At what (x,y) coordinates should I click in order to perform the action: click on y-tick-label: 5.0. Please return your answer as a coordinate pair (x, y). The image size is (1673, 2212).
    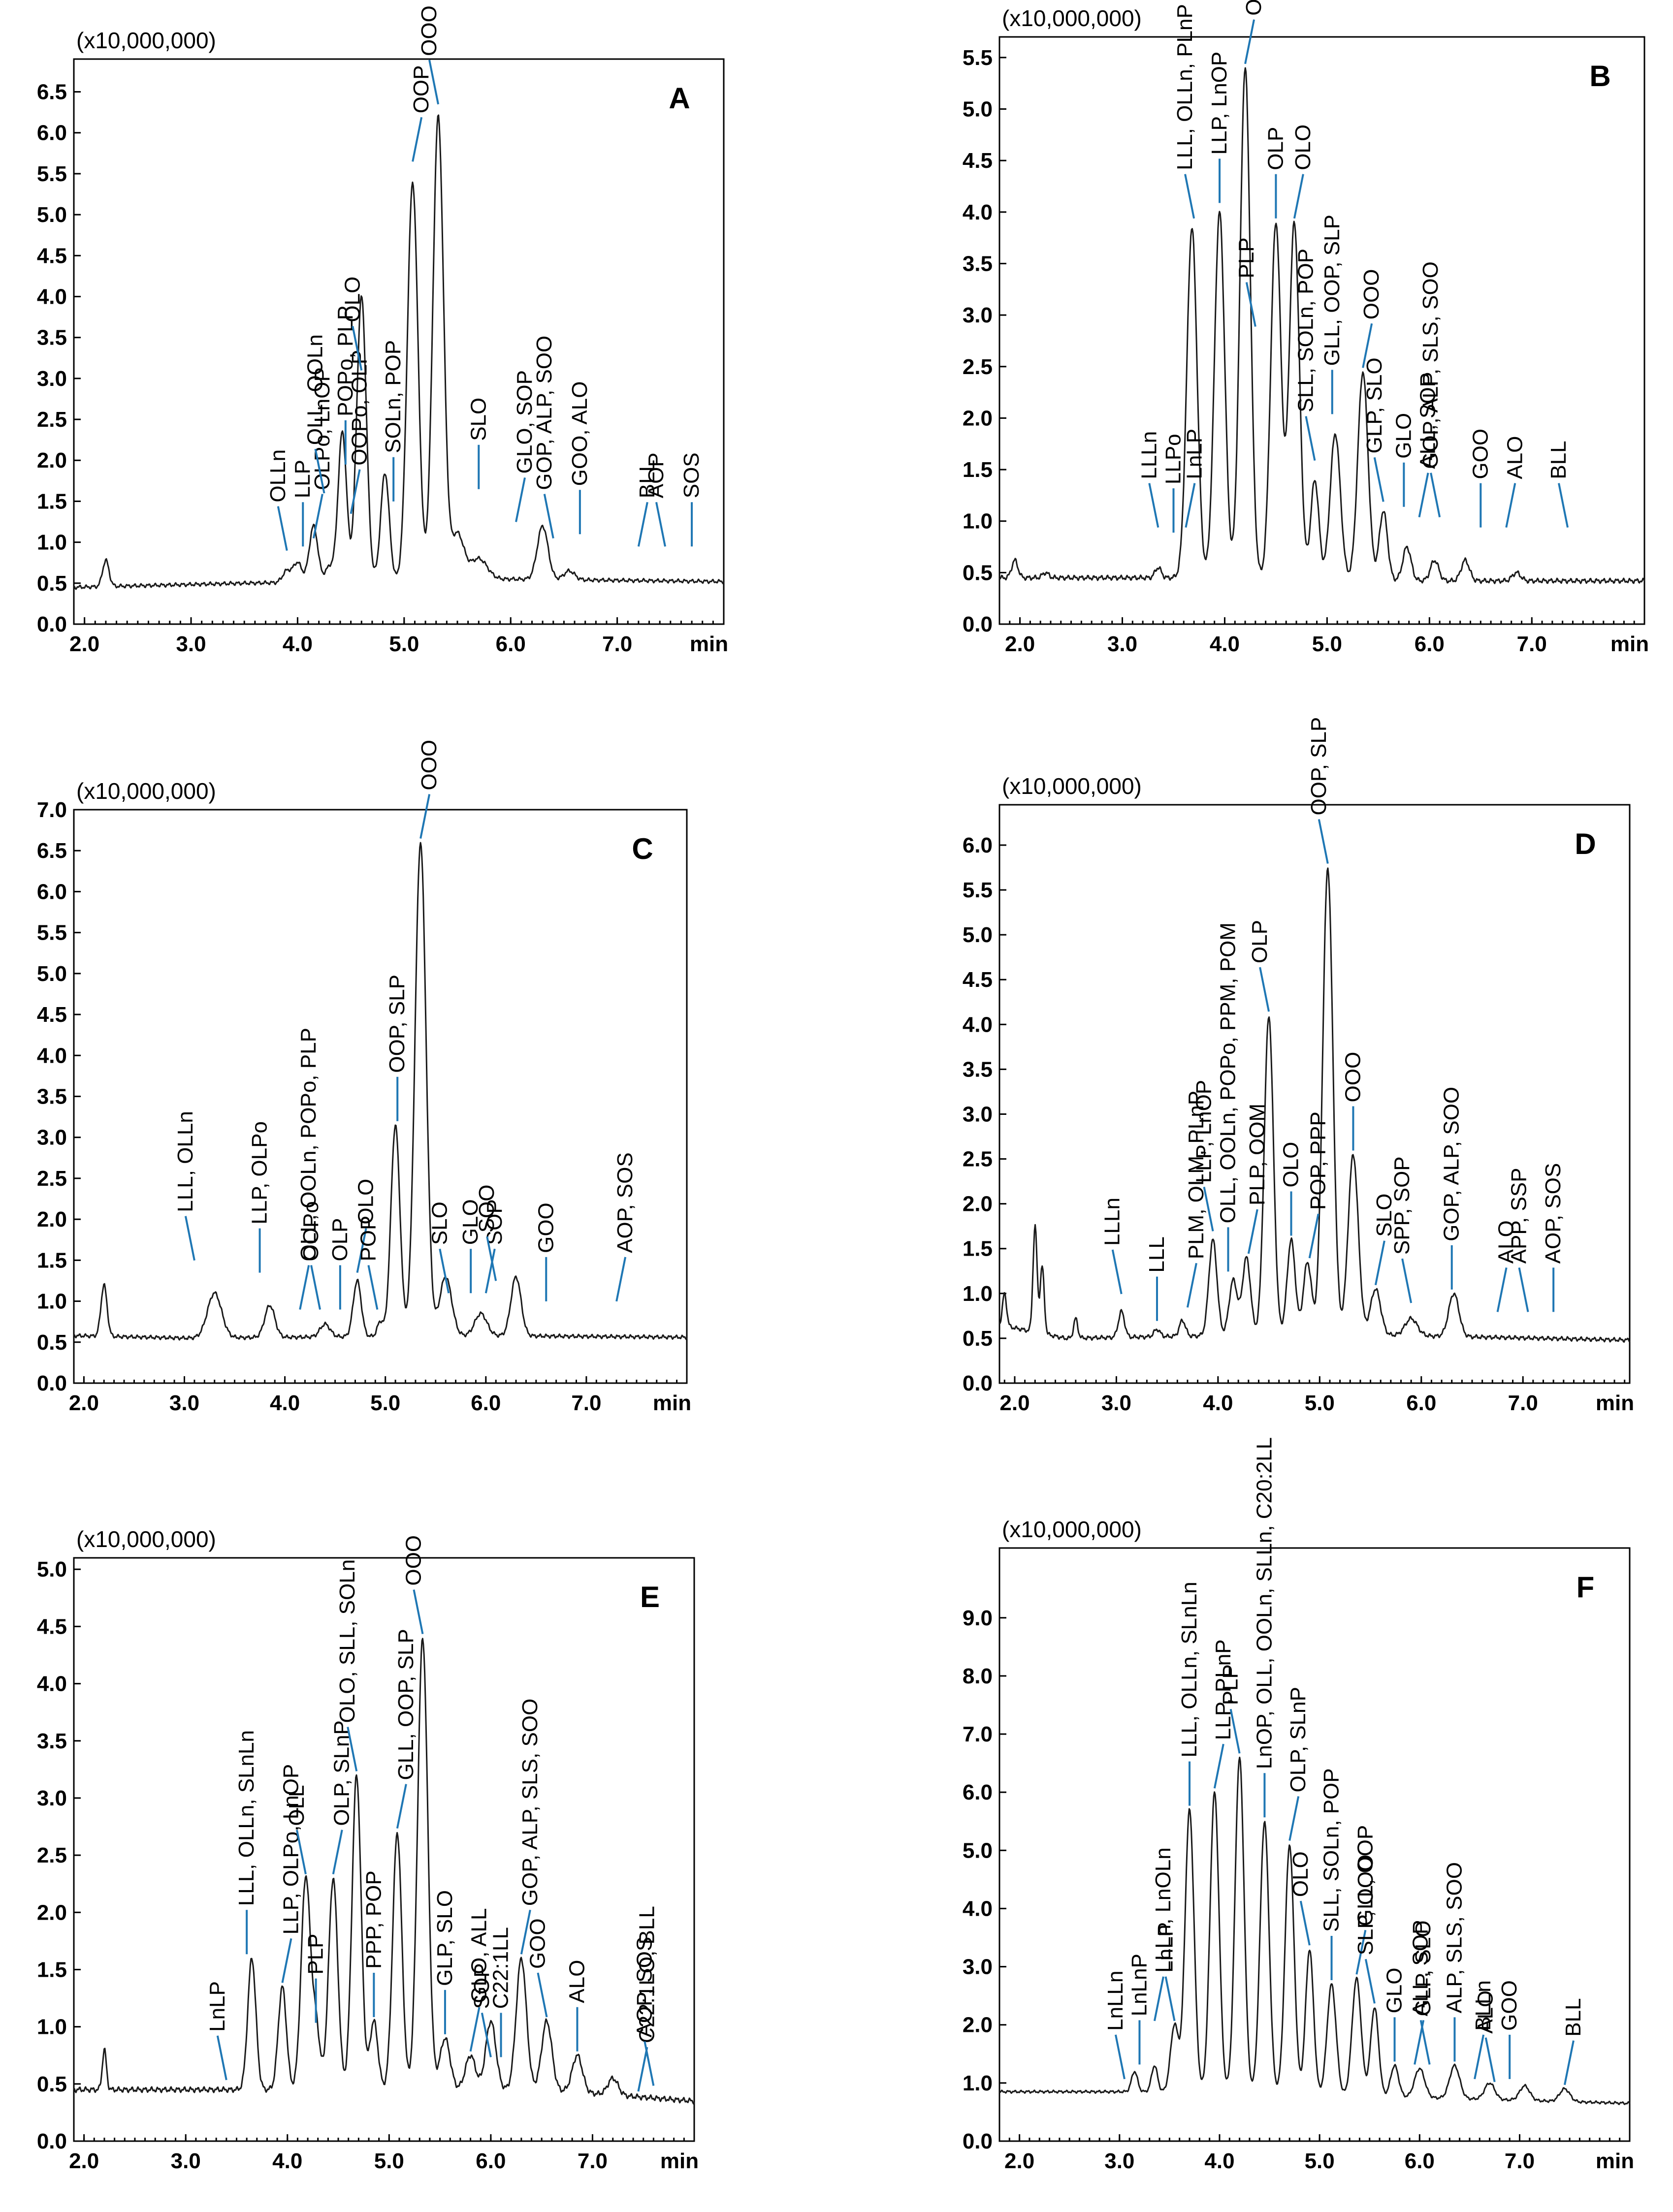
    Looking at the image, I should click on (978, 109).